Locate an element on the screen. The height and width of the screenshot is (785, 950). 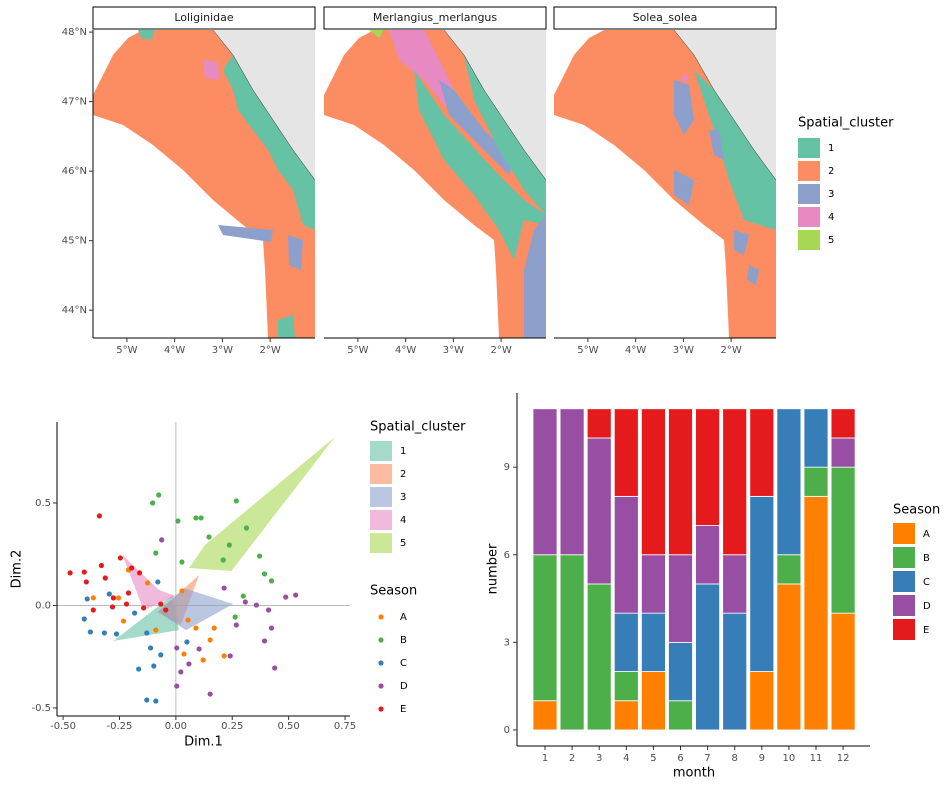
legend-title: Season is located at coordinates (393, 591).